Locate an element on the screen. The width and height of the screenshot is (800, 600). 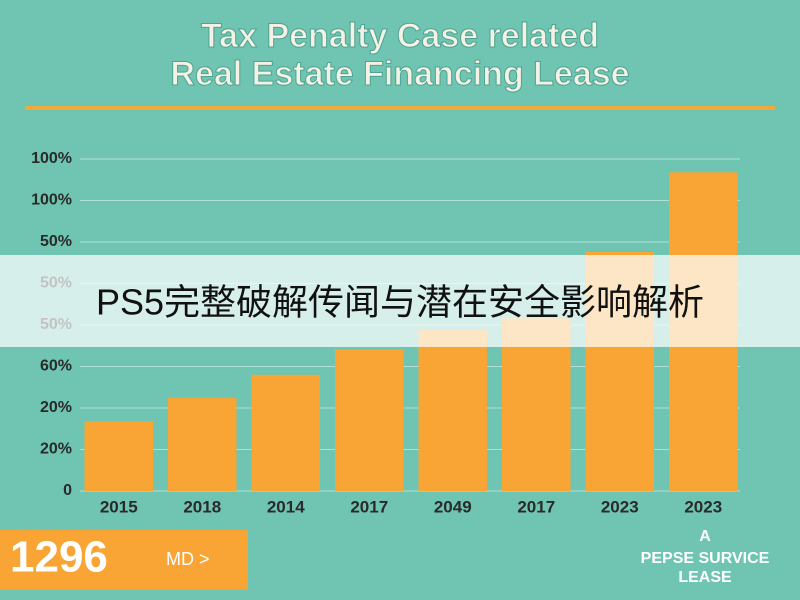
chart-title: Real Estate Financing Lease is located at coordinates (399, 74).